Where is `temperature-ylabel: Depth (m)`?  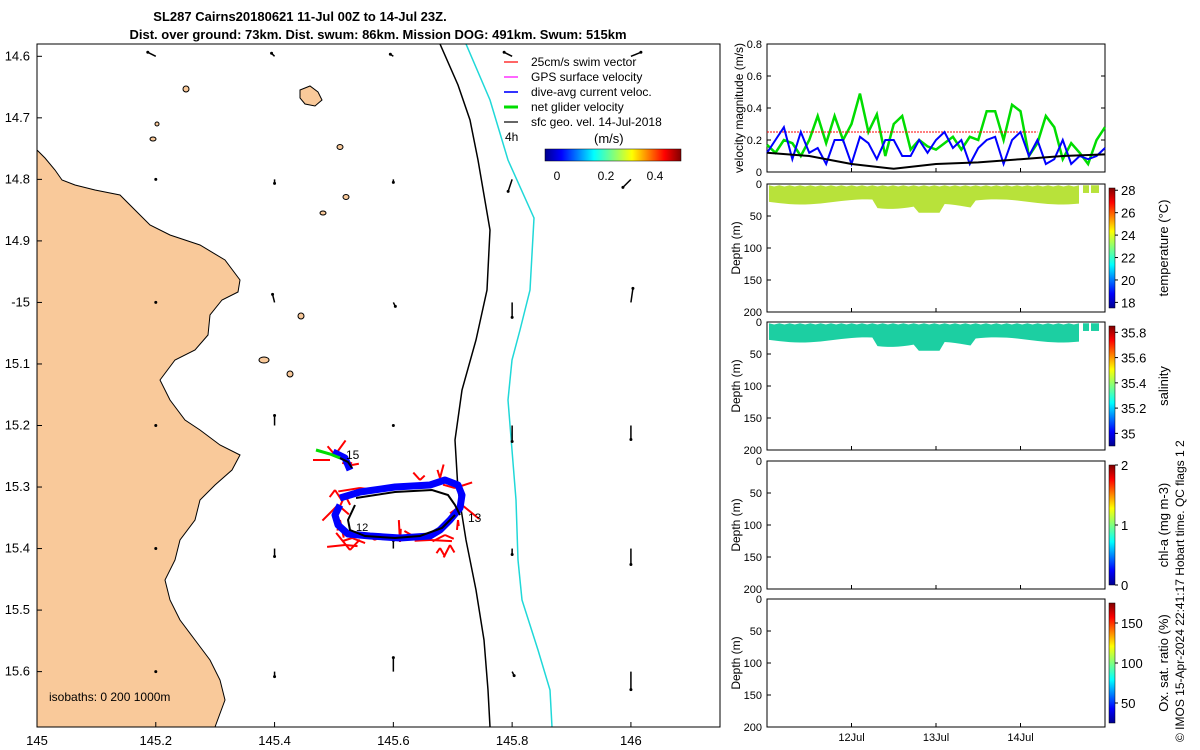
temperature-ylabel: Depth (m) is located at coordinates (736, 247).